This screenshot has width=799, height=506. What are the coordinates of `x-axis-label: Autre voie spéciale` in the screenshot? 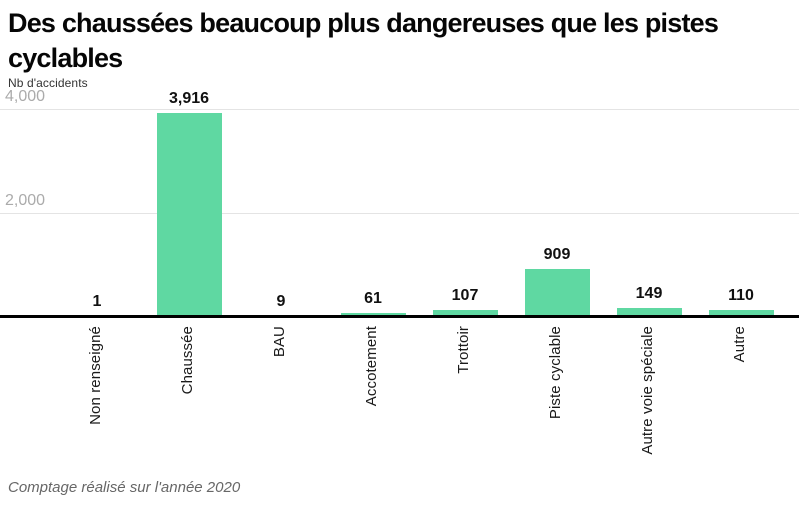 It's located at (647, 390).